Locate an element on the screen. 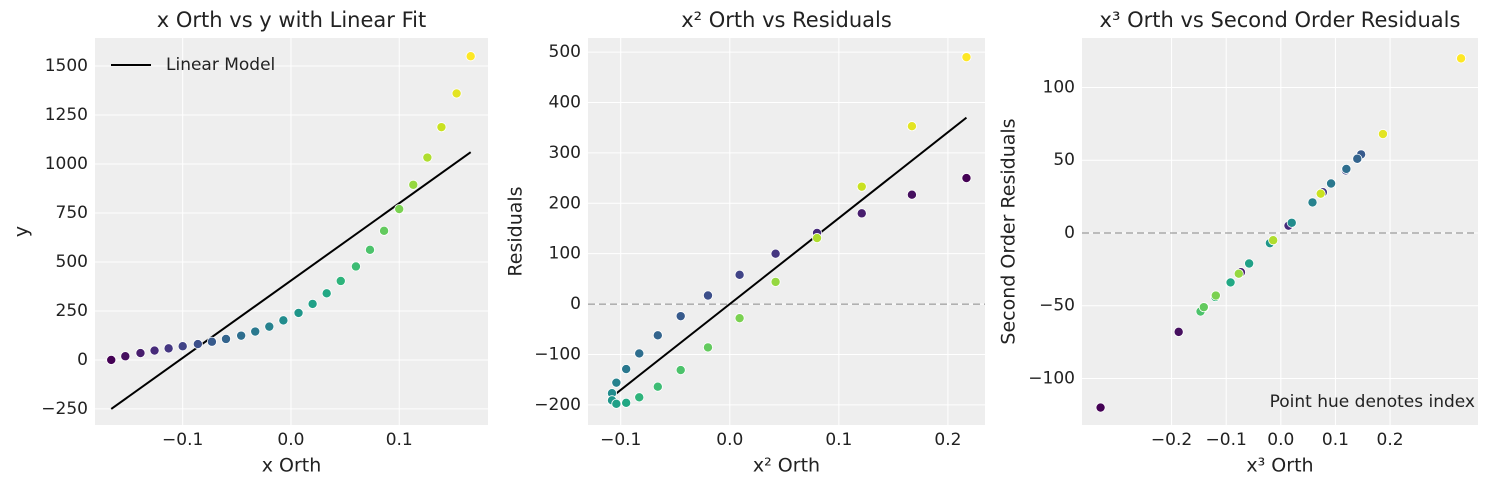 The image size is (1489, 490). y-tick-label: 250 is located at coordinates (72, 311).